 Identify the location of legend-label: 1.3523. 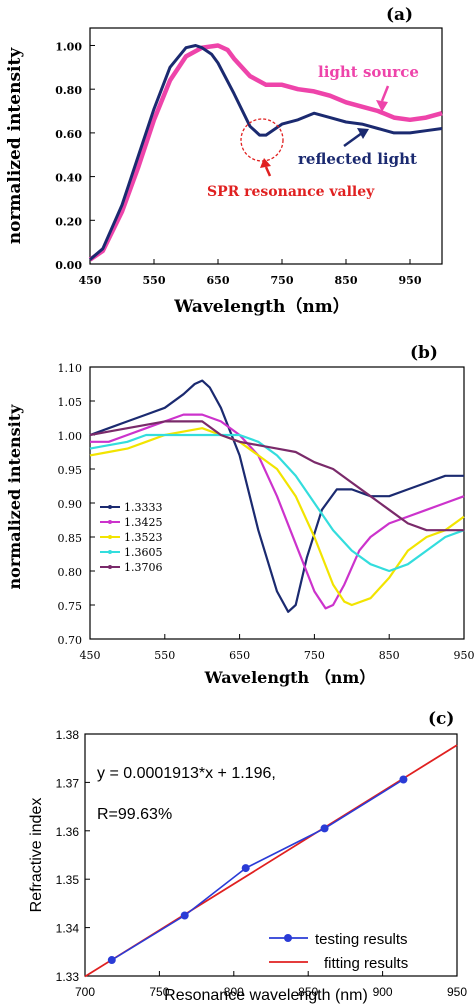
(143, 537).